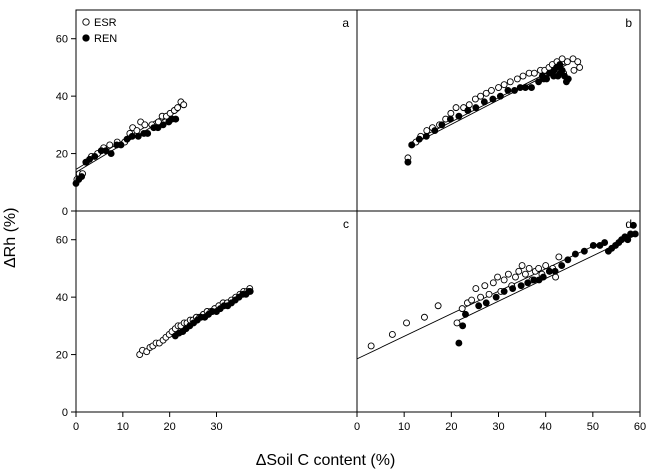 The image size is (651, 473). What do you see at coordinates (451, 427) in the screenshot?
I see `x-tick-label: 20` at bounding box center [451, 427].